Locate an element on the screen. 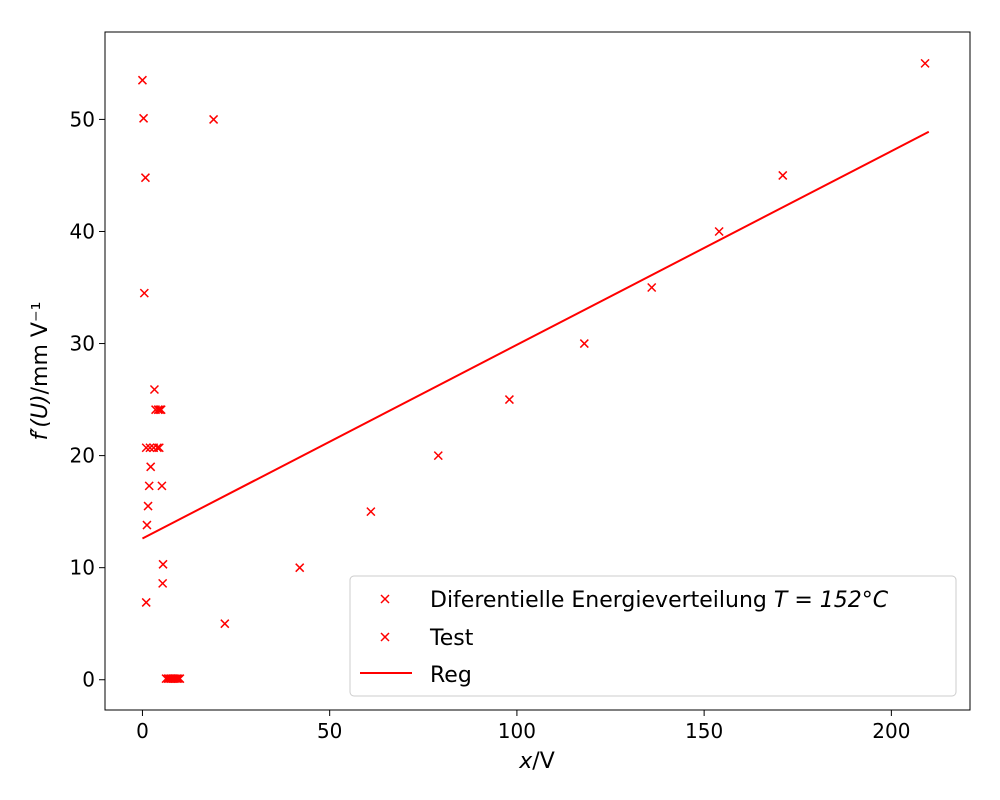 This screenshot has height=800, width=1000. legend-frame is located at coordinates (653, 636).